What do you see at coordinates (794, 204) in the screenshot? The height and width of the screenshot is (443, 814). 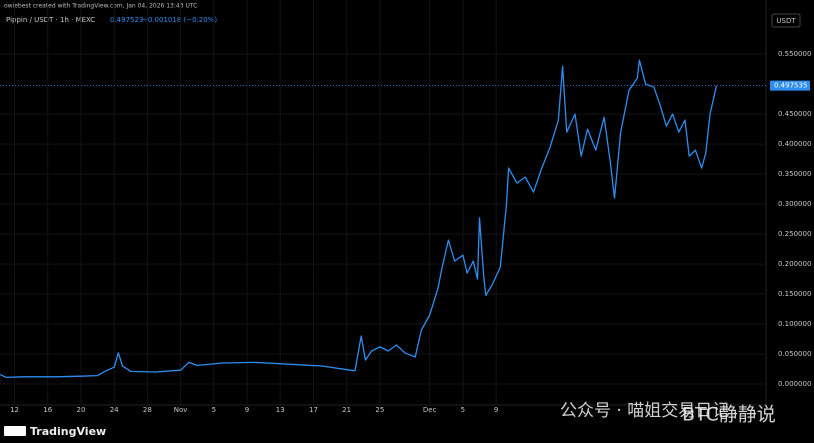 I see `y-tick-label: 0.300000` at bounding box center [794, 204].